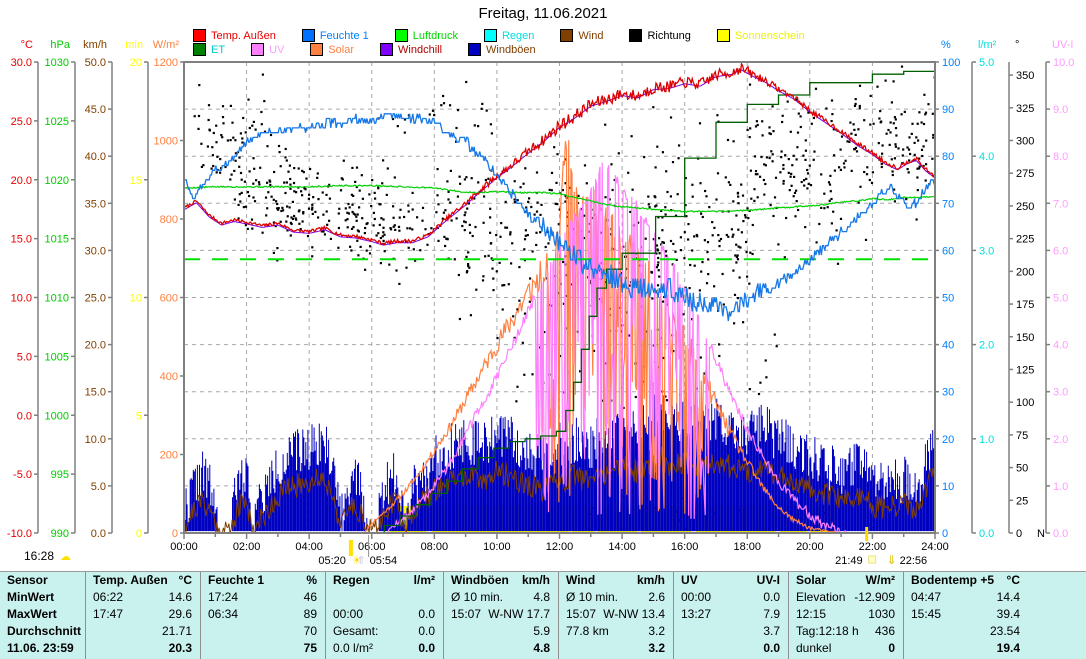  I want to click on column-name: Regen, so click(351, 580).